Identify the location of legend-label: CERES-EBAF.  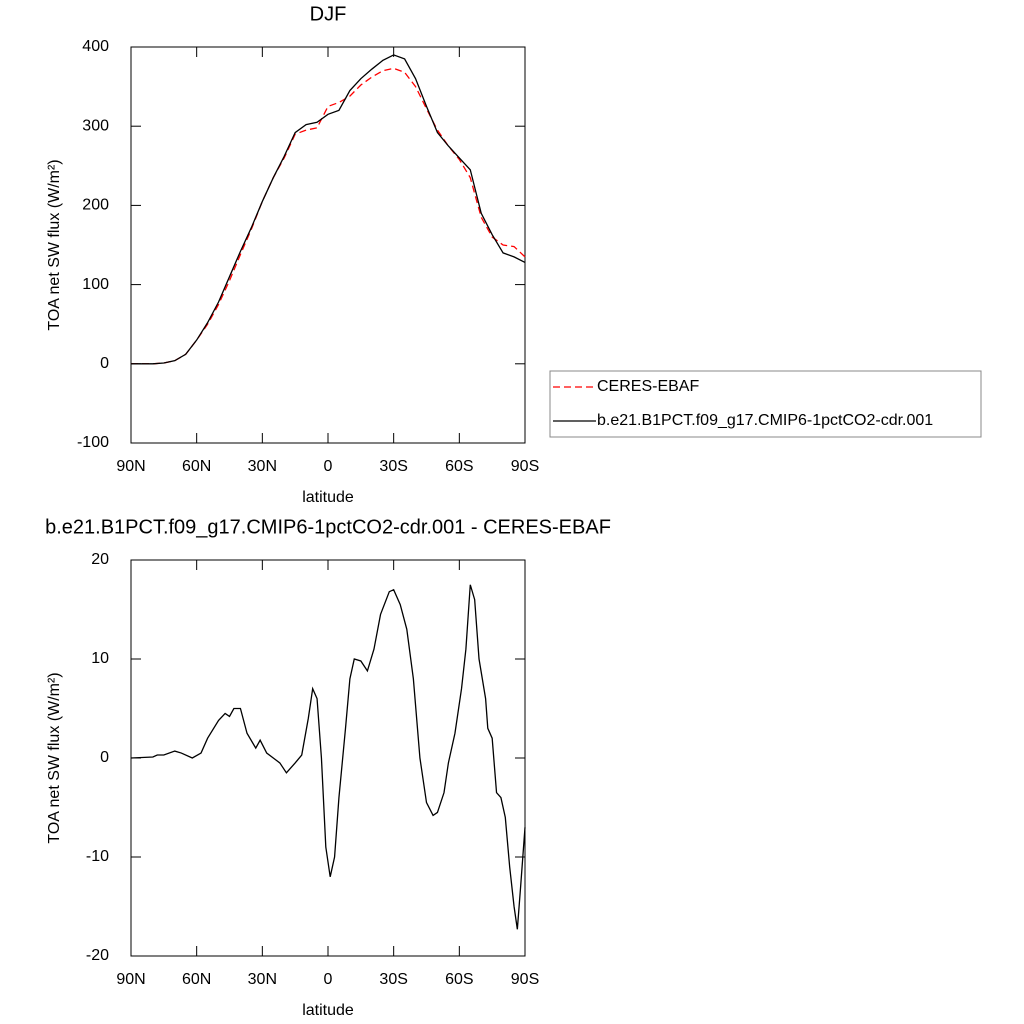
(648, 386).